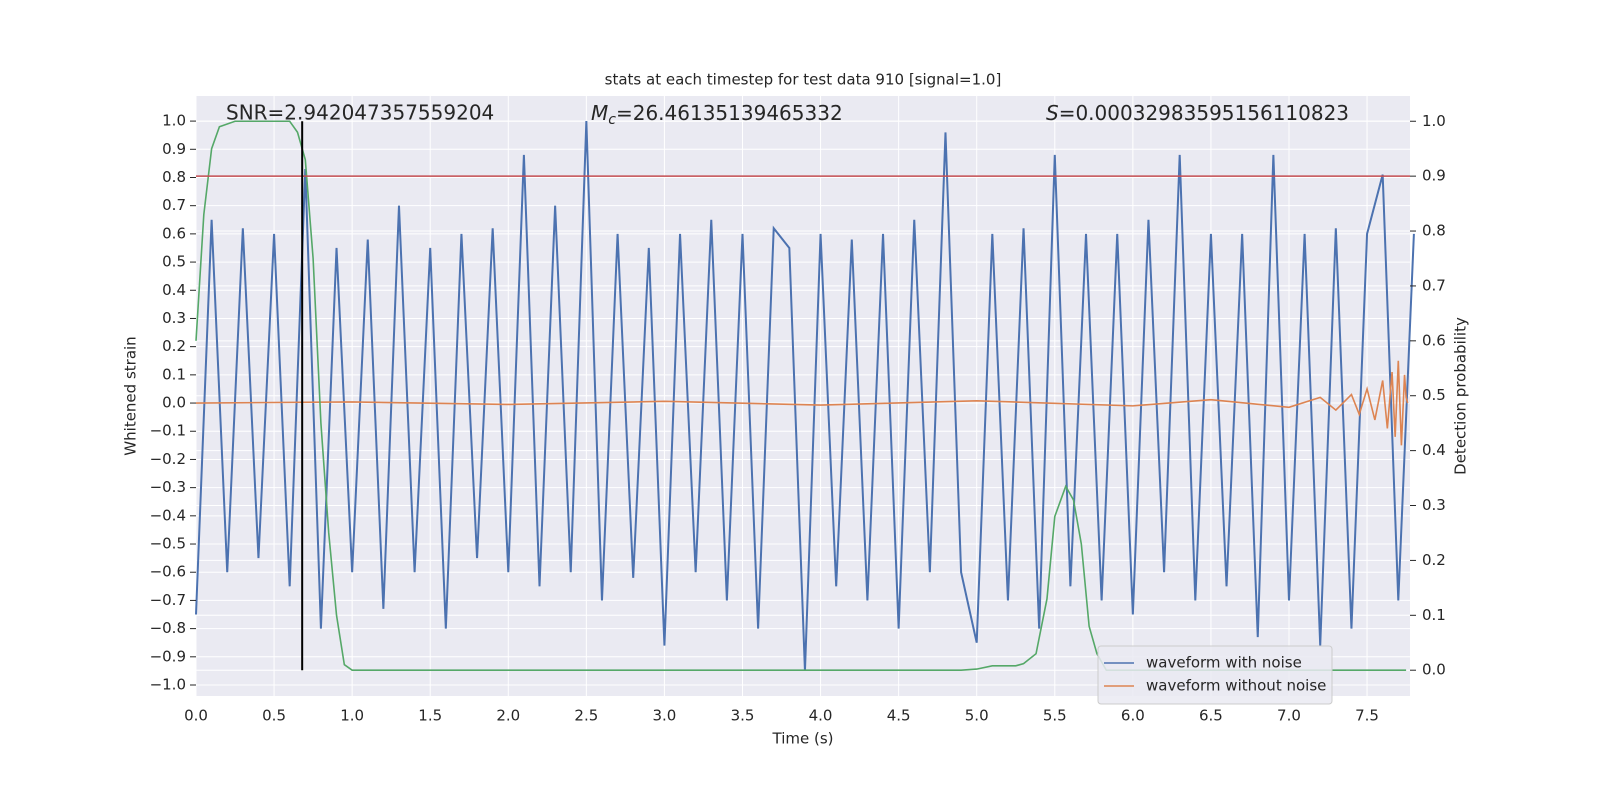 This screenshot has width=1600, height=800. Describe the element at coordinates (168, 572) in the screenshot. I see `y-tick-label: −0.6` at that location.